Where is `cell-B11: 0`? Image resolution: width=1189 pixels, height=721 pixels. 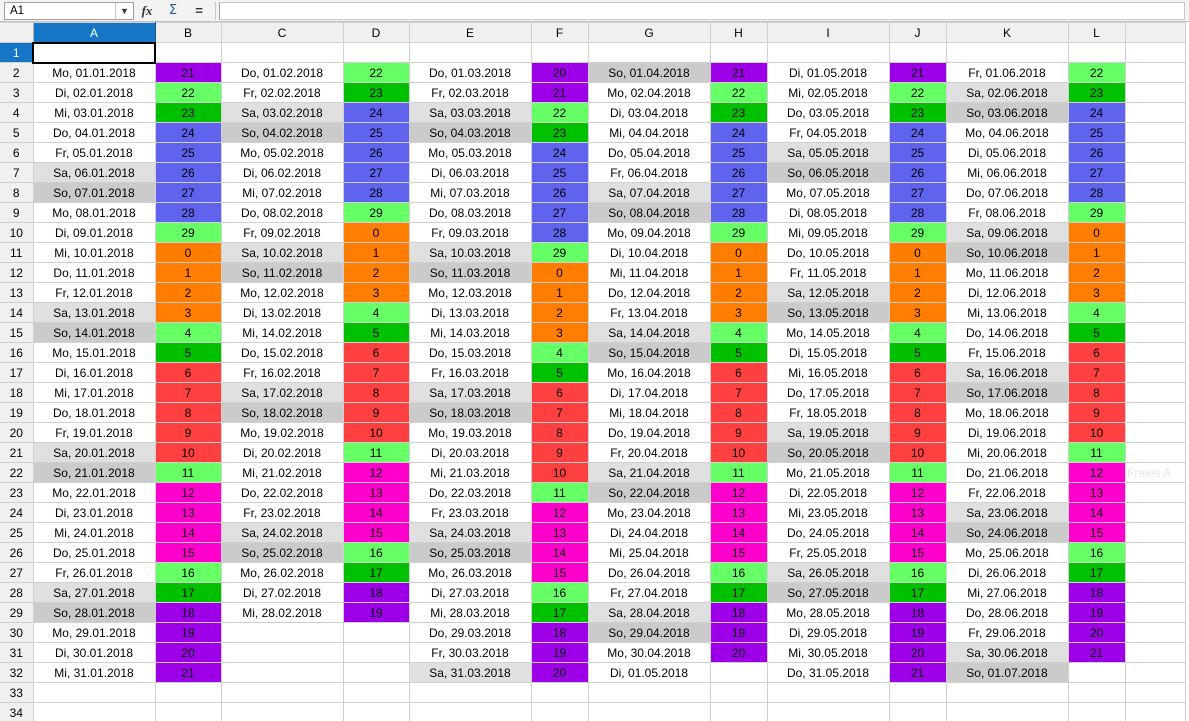
cell-B11: 0 is located at coordinates (188, 252).